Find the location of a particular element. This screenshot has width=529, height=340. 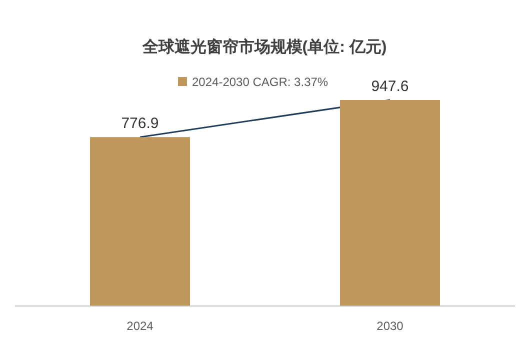

x-tick-label: 2030 is located at coordinates (390, 326).